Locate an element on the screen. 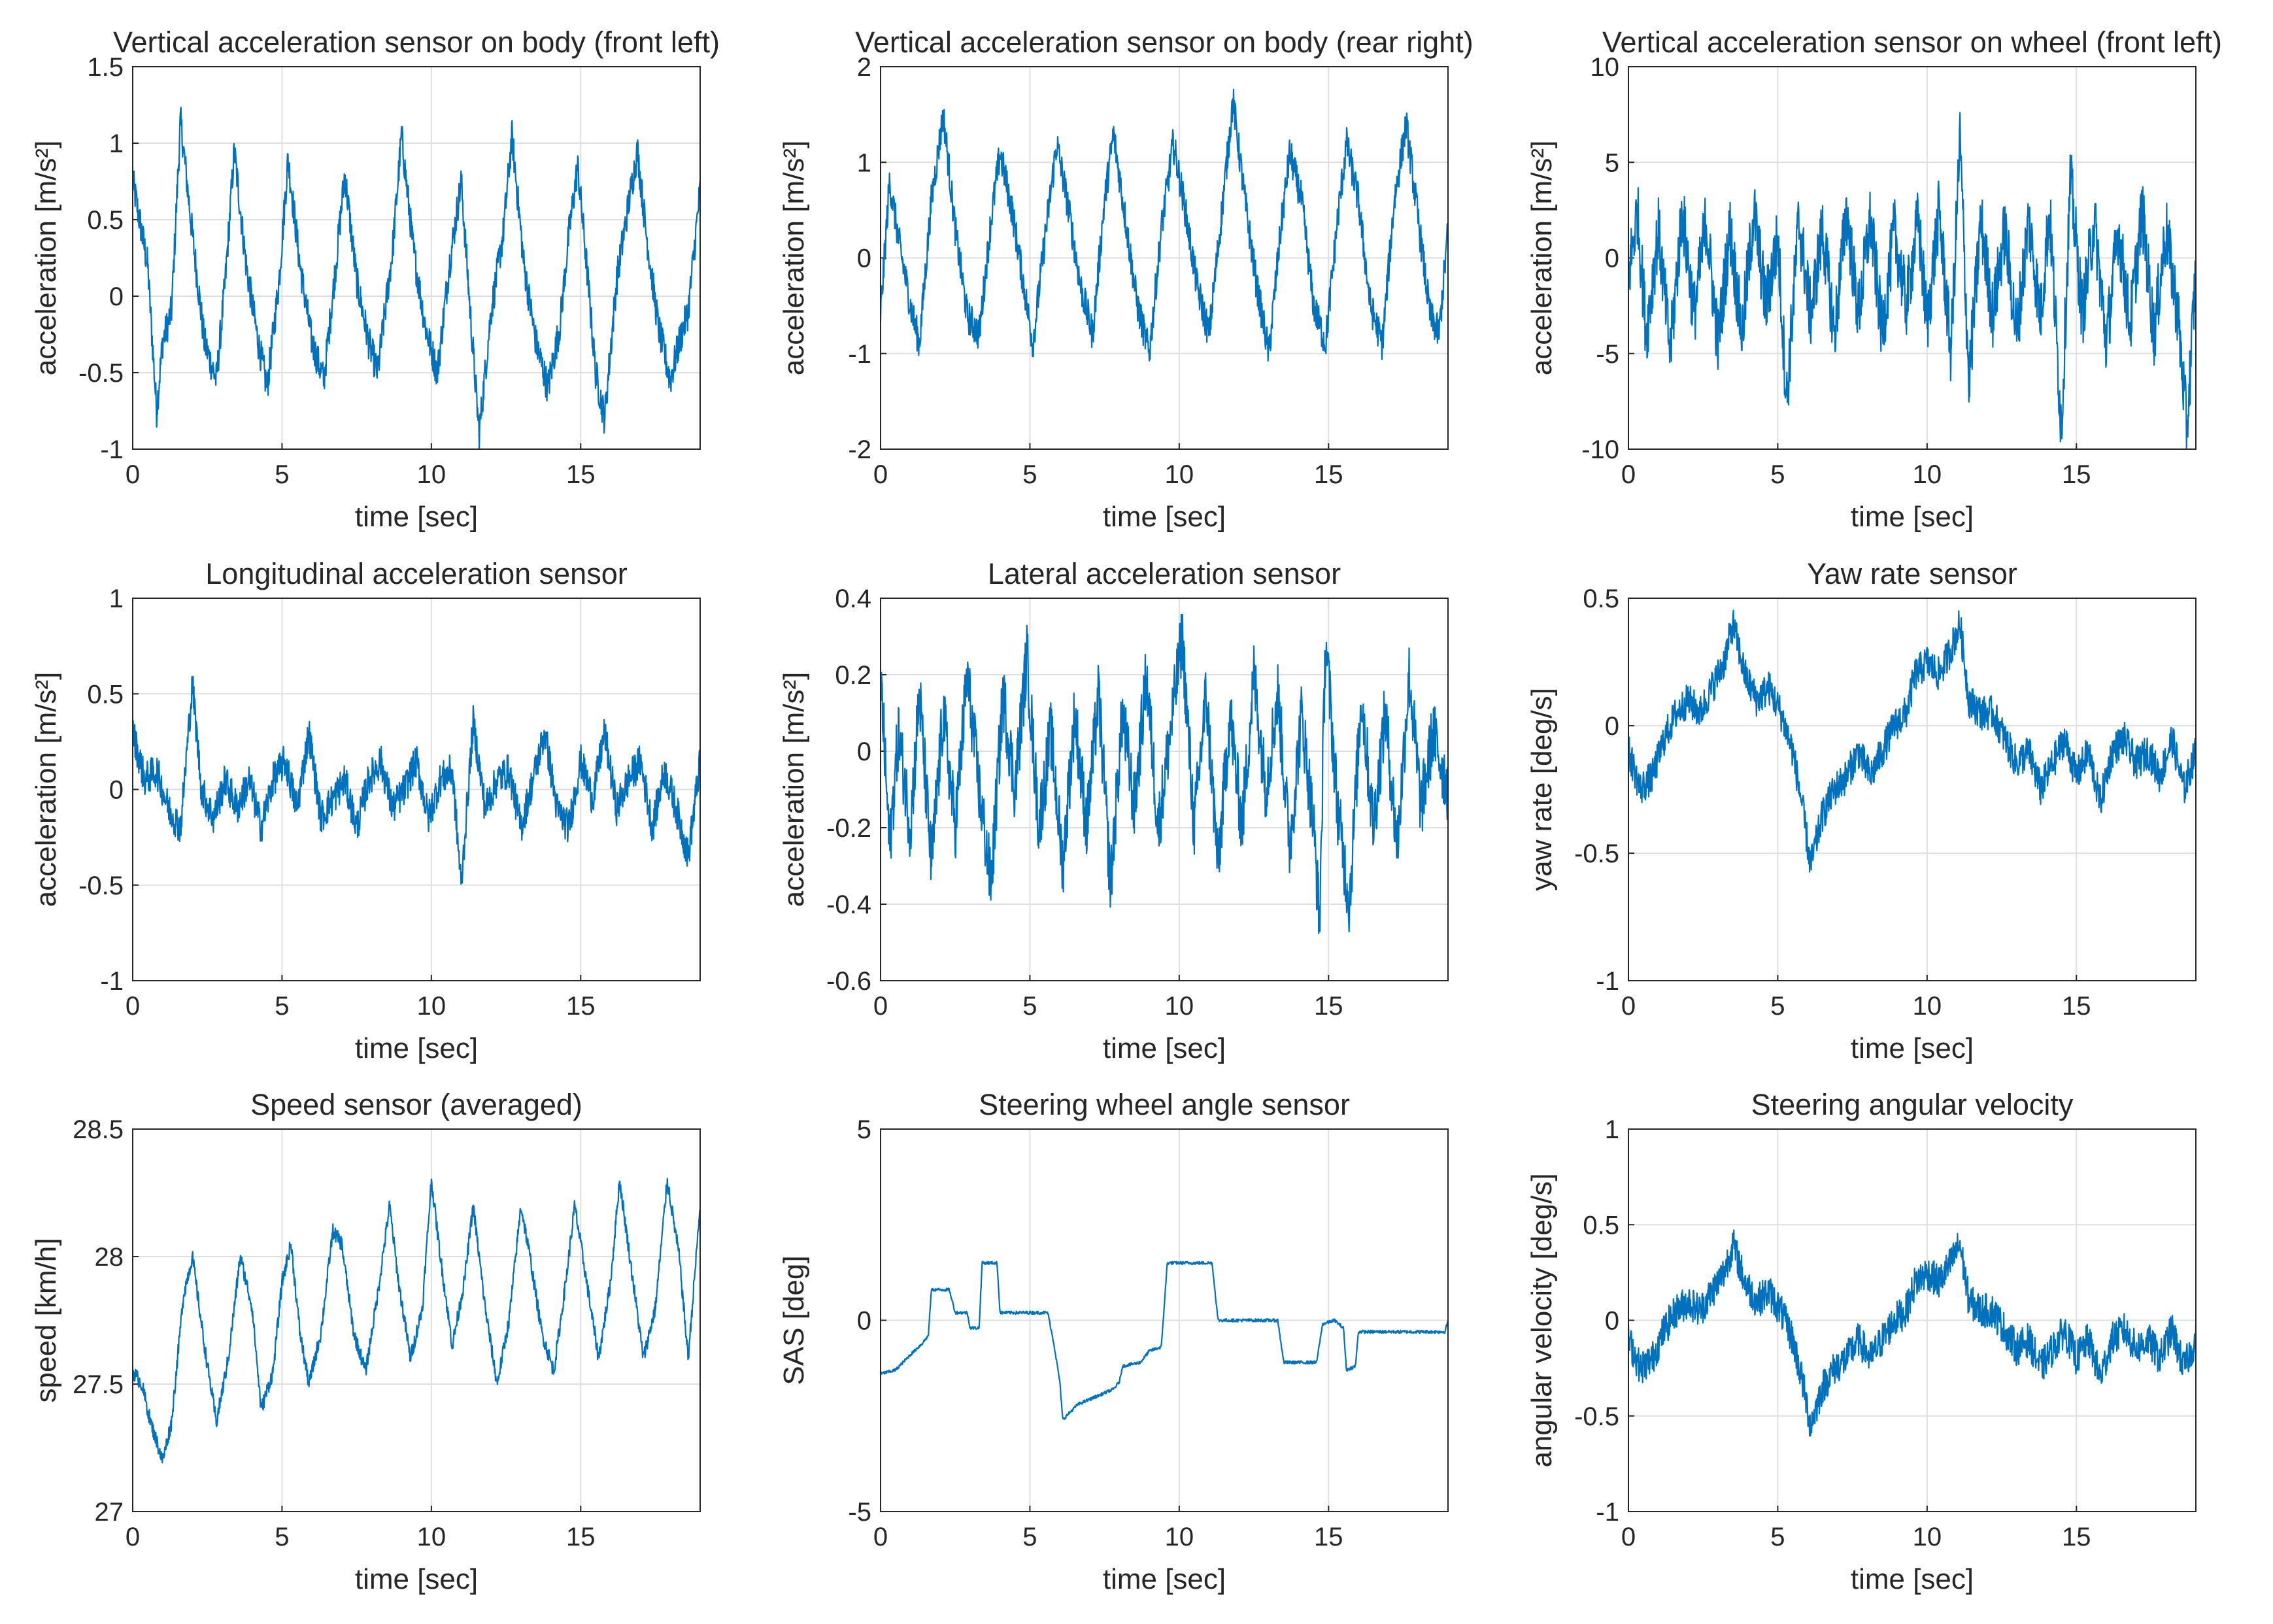  y-tick-label: 27 is located at coordinates (109, 1512).